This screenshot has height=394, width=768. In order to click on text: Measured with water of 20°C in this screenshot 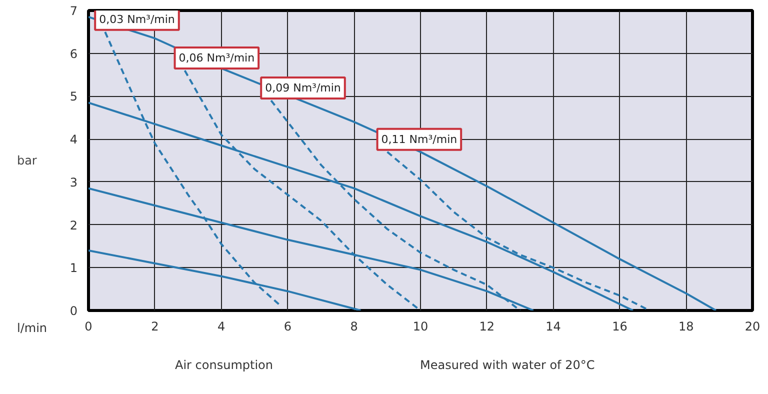, I will do `click(507, 365)`.